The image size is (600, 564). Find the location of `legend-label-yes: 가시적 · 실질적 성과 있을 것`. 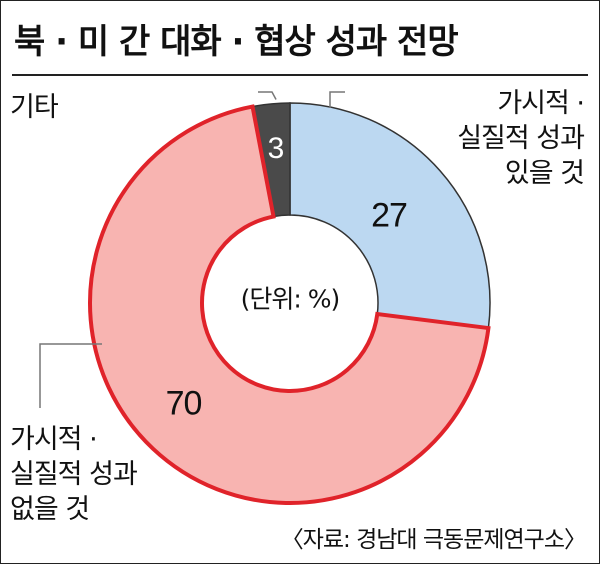

legend-label-yes: 가시적 · 실질적 성과 있을 것 is located at coordinates (521, 138).